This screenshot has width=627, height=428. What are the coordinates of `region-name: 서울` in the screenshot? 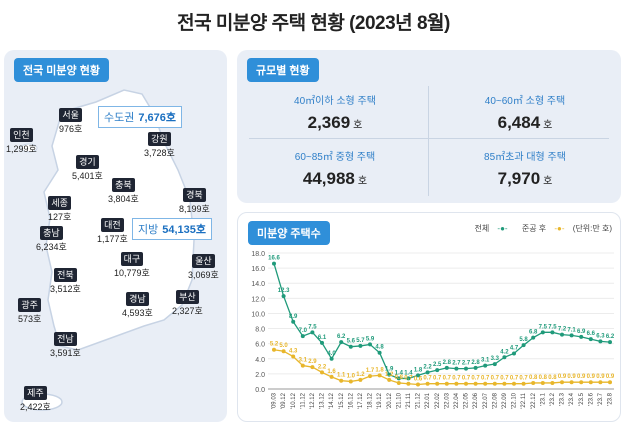 It's located at (70, 115).